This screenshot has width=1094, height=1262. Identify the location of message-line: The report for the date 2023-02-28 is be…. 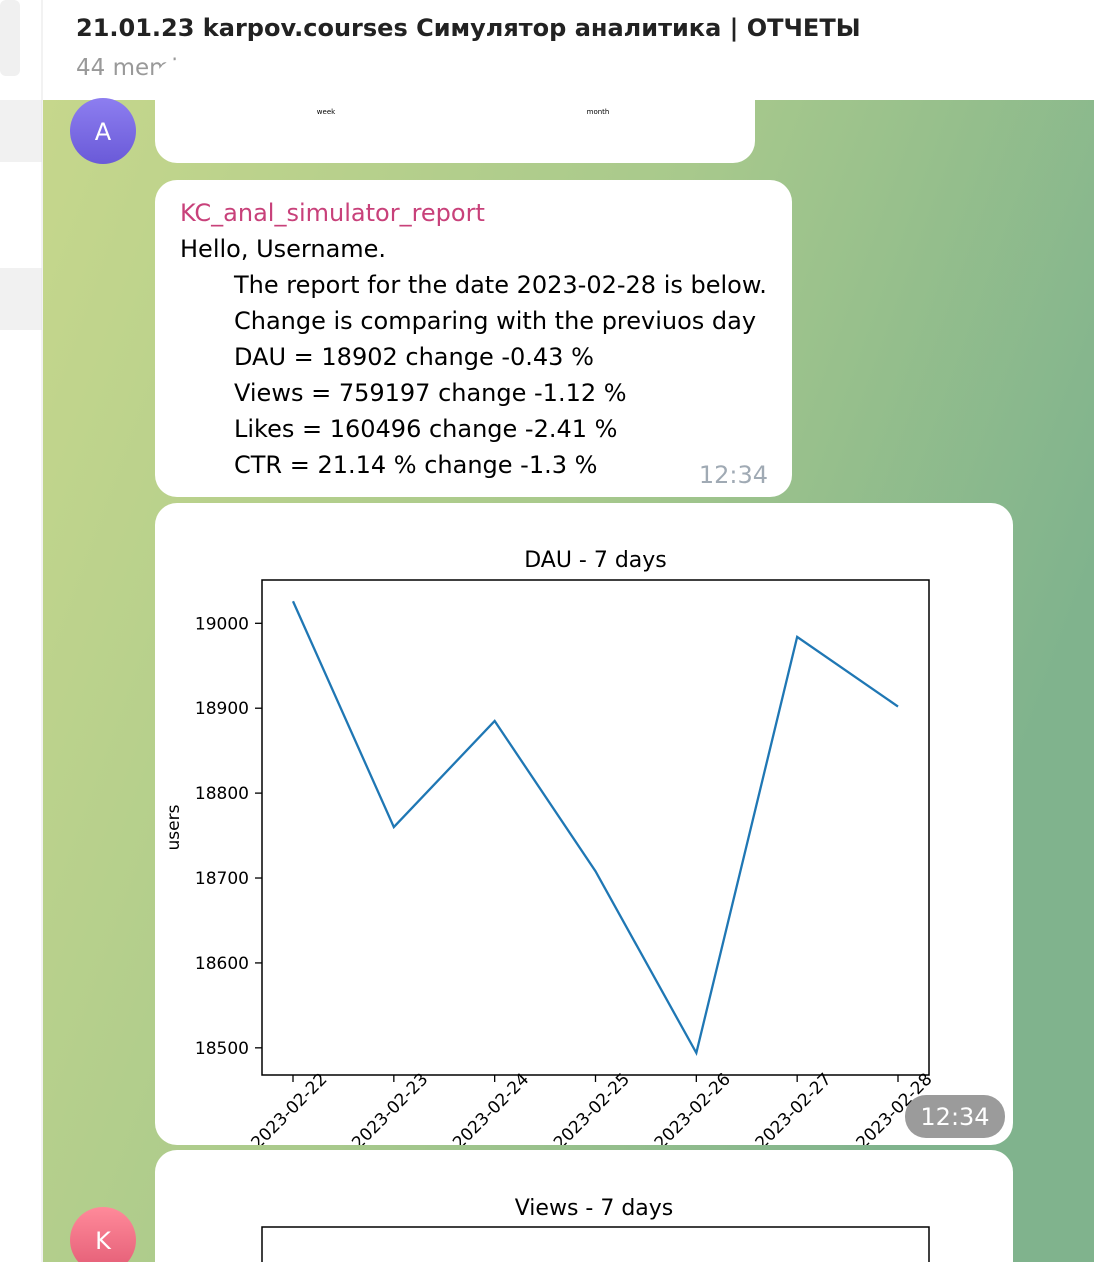
(500, 285).